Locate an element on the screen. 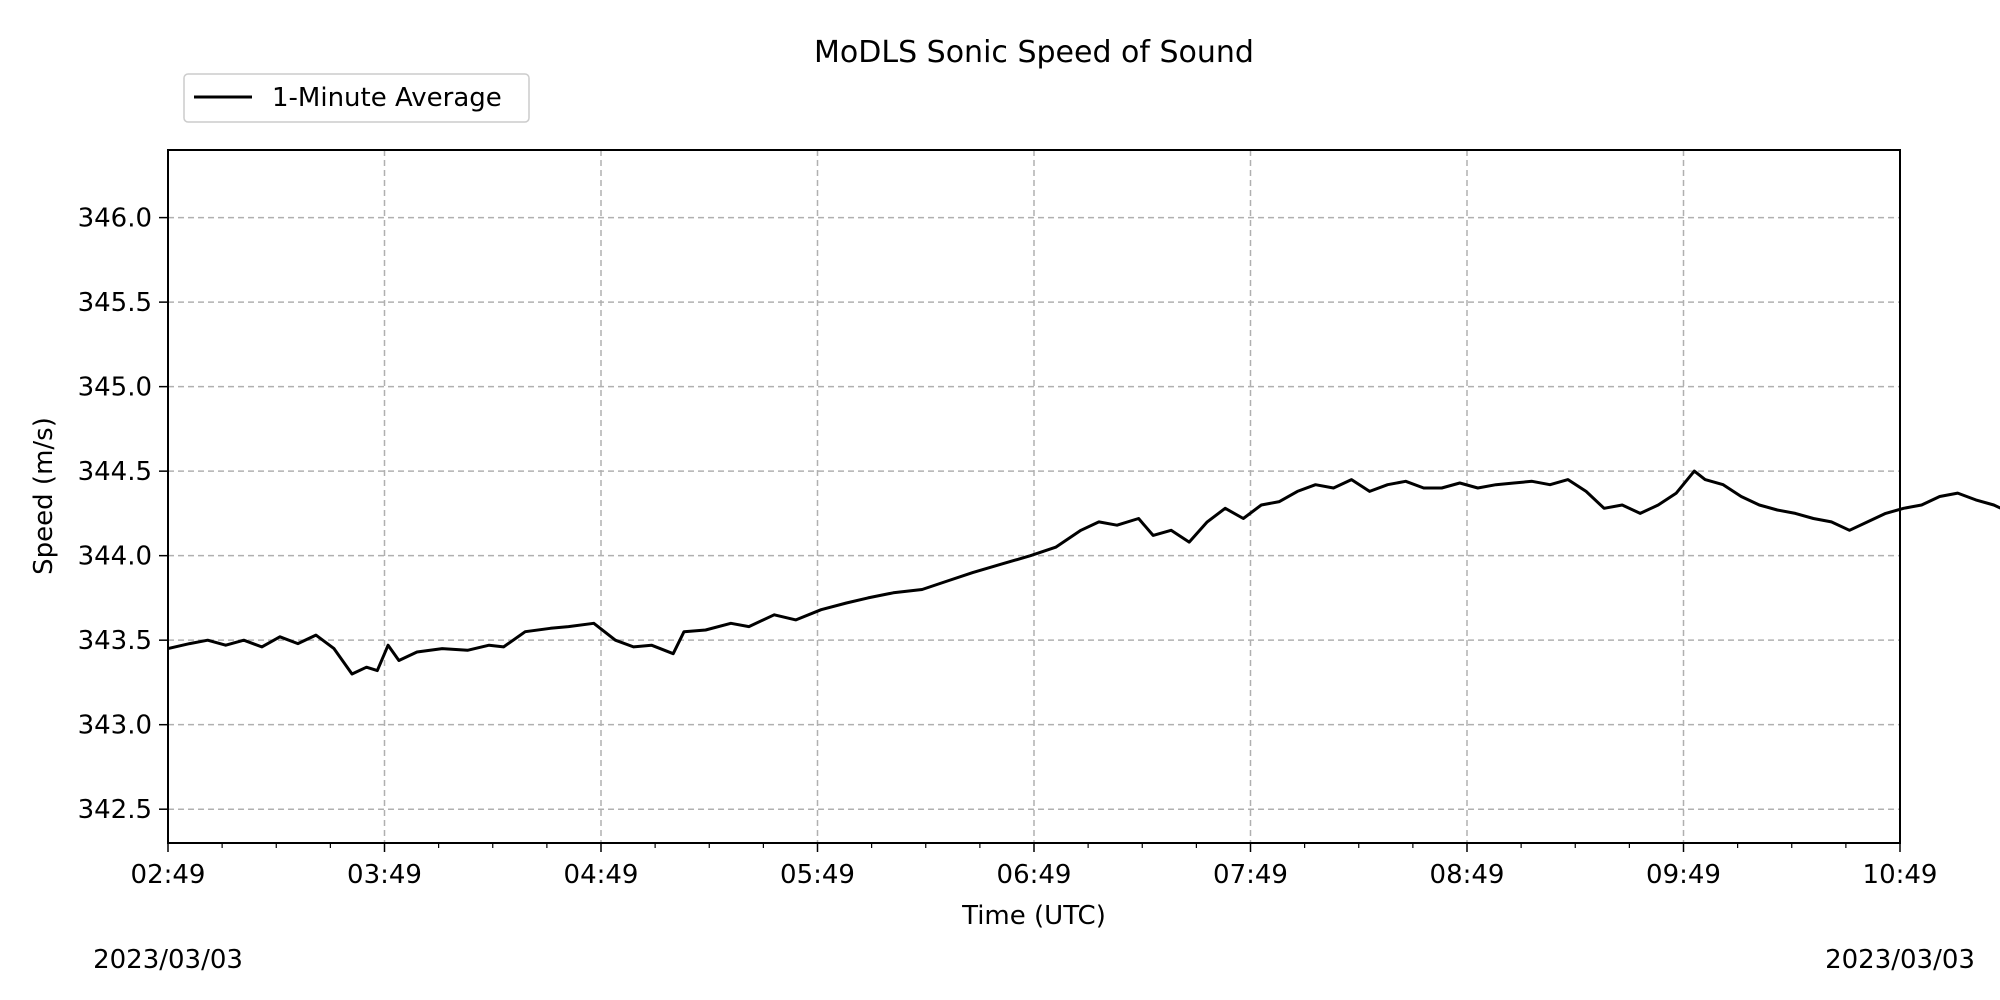  x-axis-label: Time (UTC) is located at coordinates (1033, 916).